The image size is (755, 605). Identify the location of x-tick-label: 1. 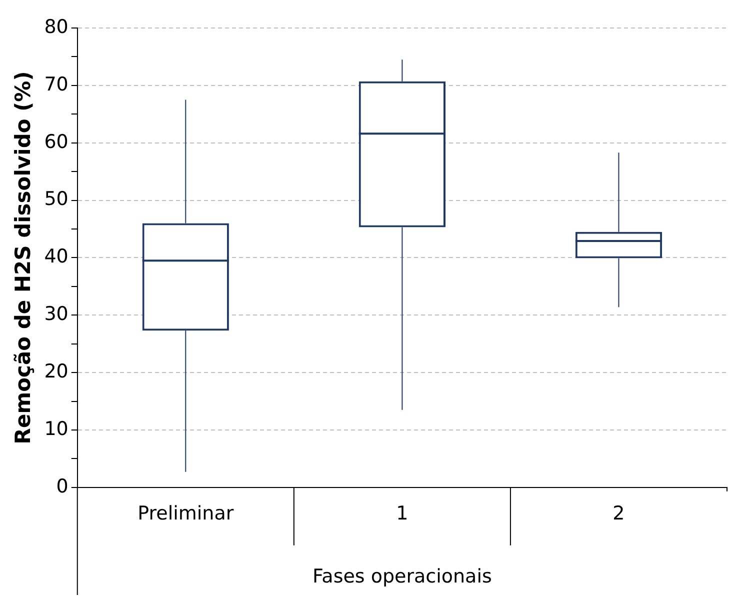
(402, 513).